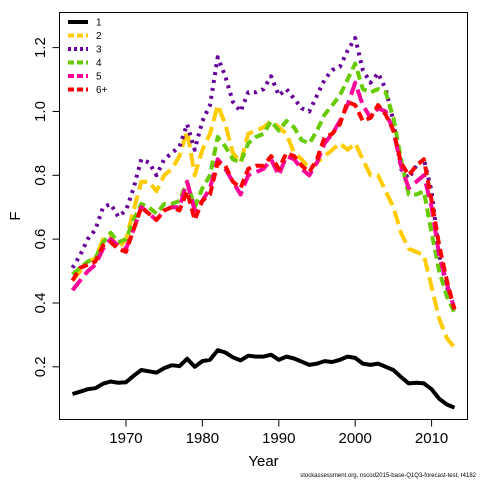 Image resolution: width=480 pixels, height=480 pixels. Describe the element at coordinates (46, 207) in the screenshot. I see `y-axis: 0.2 0.4 0.6 0.8 1.0 1.2` at that location.